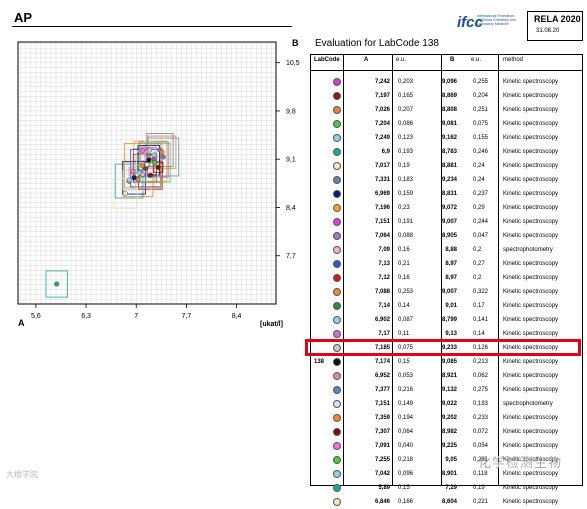 The image size is (587, 509). I want to click on cell-a-eu: 0,191, so click(406, 222).